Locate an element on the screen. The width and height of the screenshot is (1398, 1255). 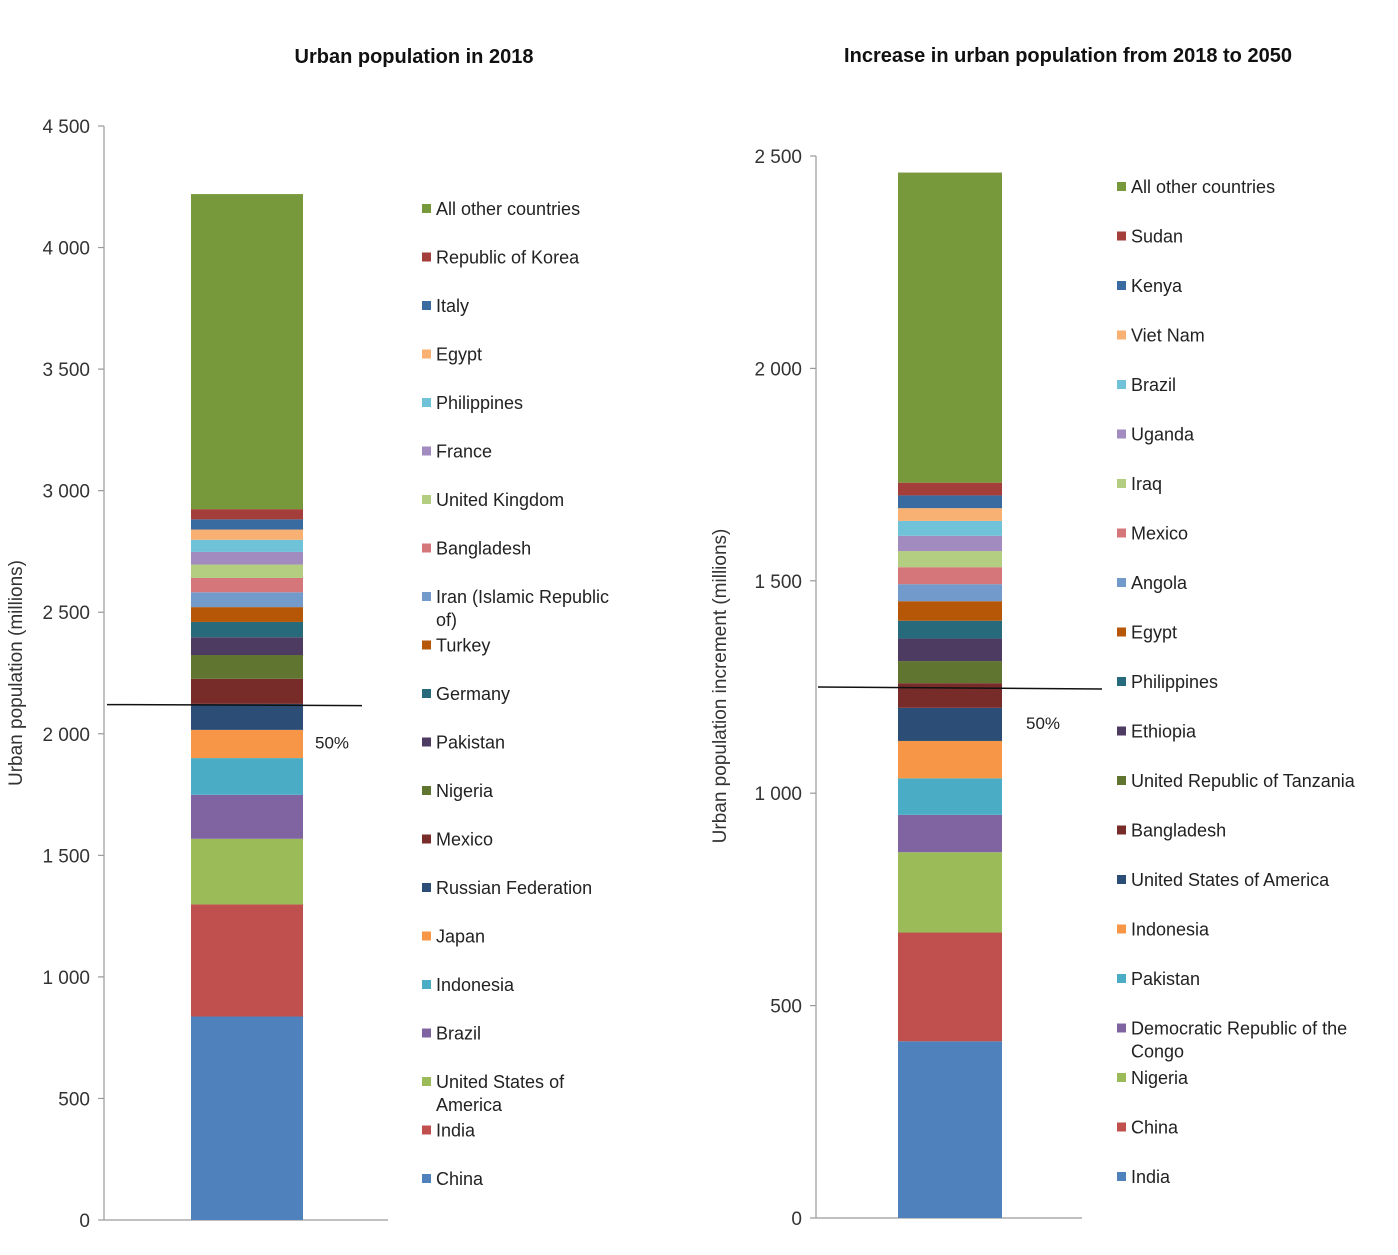
legend-label: China is located at coordinates (460, 1179).